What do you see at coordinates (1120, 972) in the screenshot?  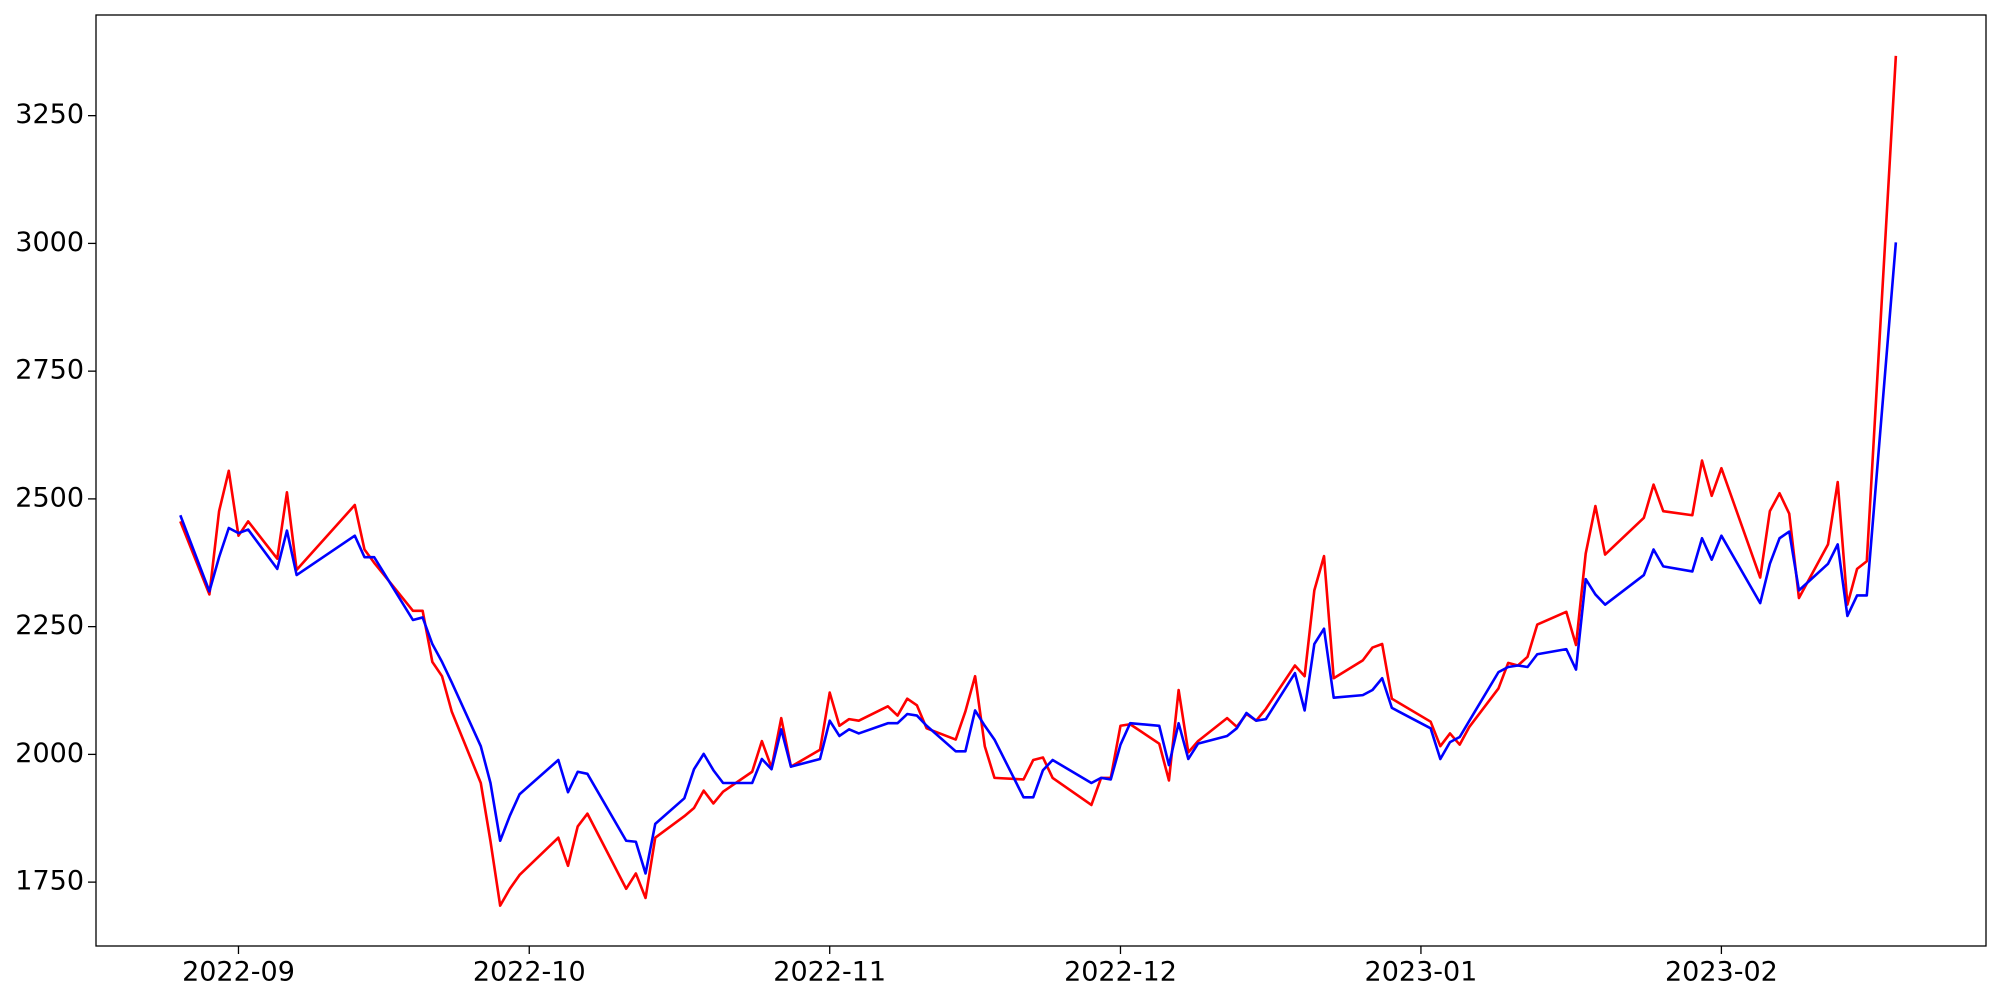 I see `x-tick-label: 2022-12` at bounding box center [1120, 972].